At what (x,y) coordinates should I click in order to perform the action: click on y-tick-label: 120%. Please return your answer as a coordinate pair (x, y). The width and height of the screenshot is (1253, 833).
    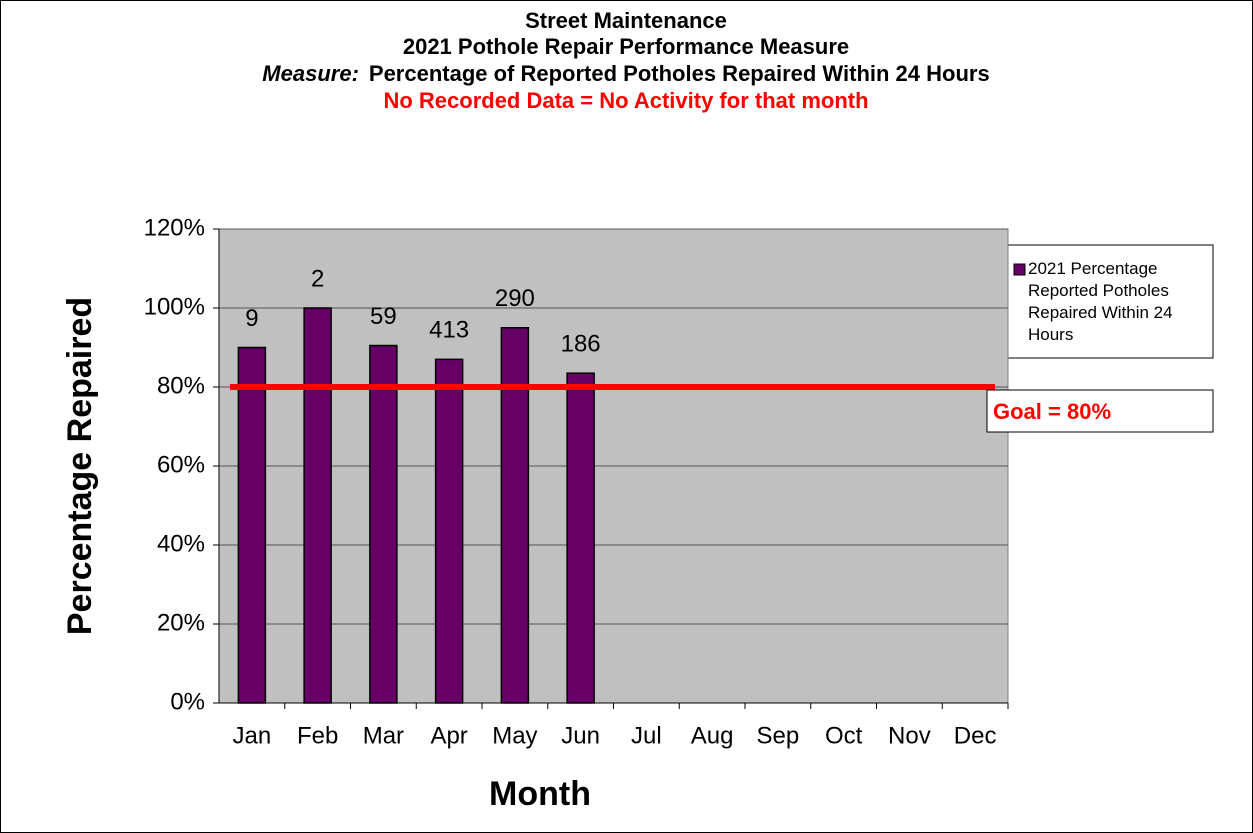
    Looking at the image, I should click on (174, 227).